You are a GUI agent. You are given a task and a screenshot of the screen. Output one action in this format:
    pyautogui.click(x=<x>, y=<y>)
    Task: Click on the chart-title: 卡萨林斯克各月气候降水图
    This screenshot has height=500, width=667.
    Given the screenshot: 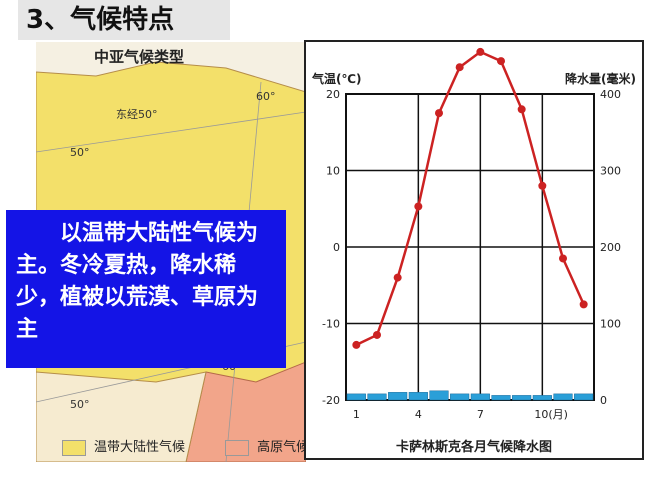 What is the action you would take?
    pyautogui.click(x=473, y=447)
    